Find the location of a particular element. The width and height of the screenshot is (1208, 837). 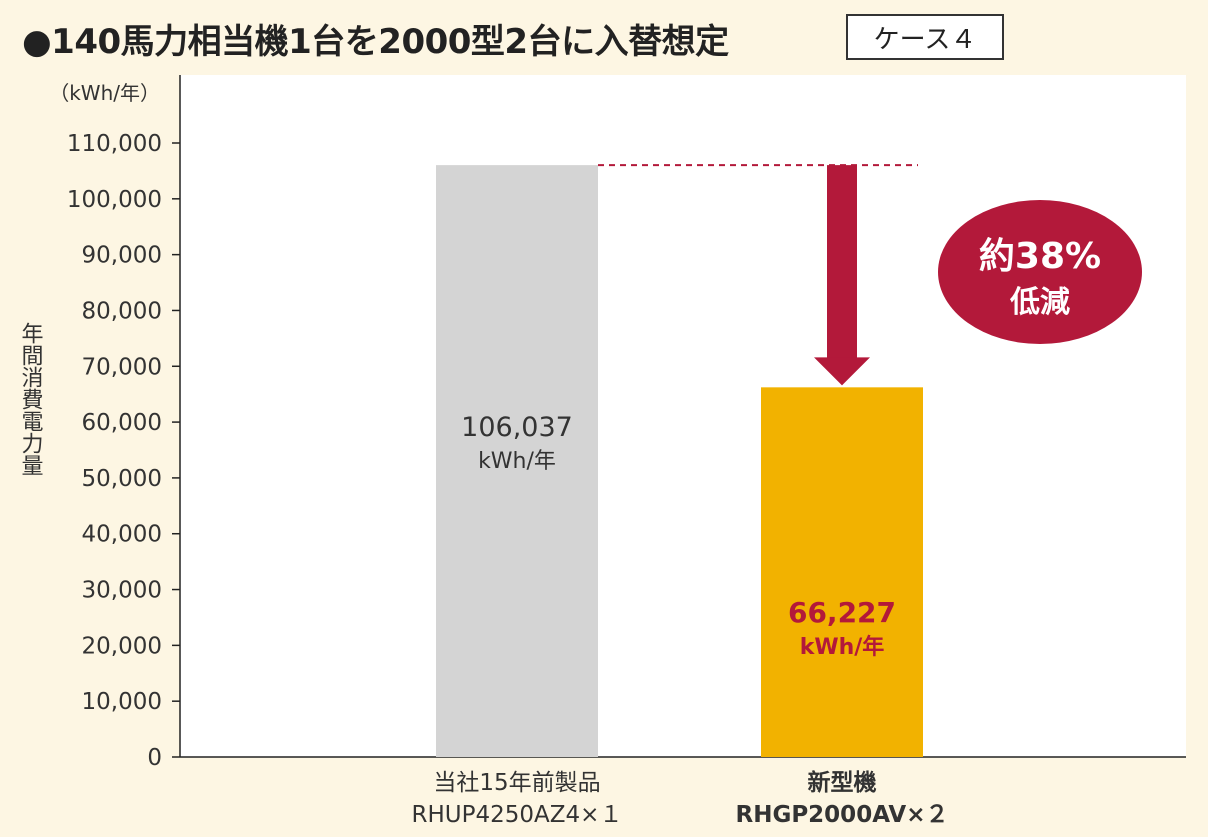

category-label: 新型機 is located at coordinates (842, 782).